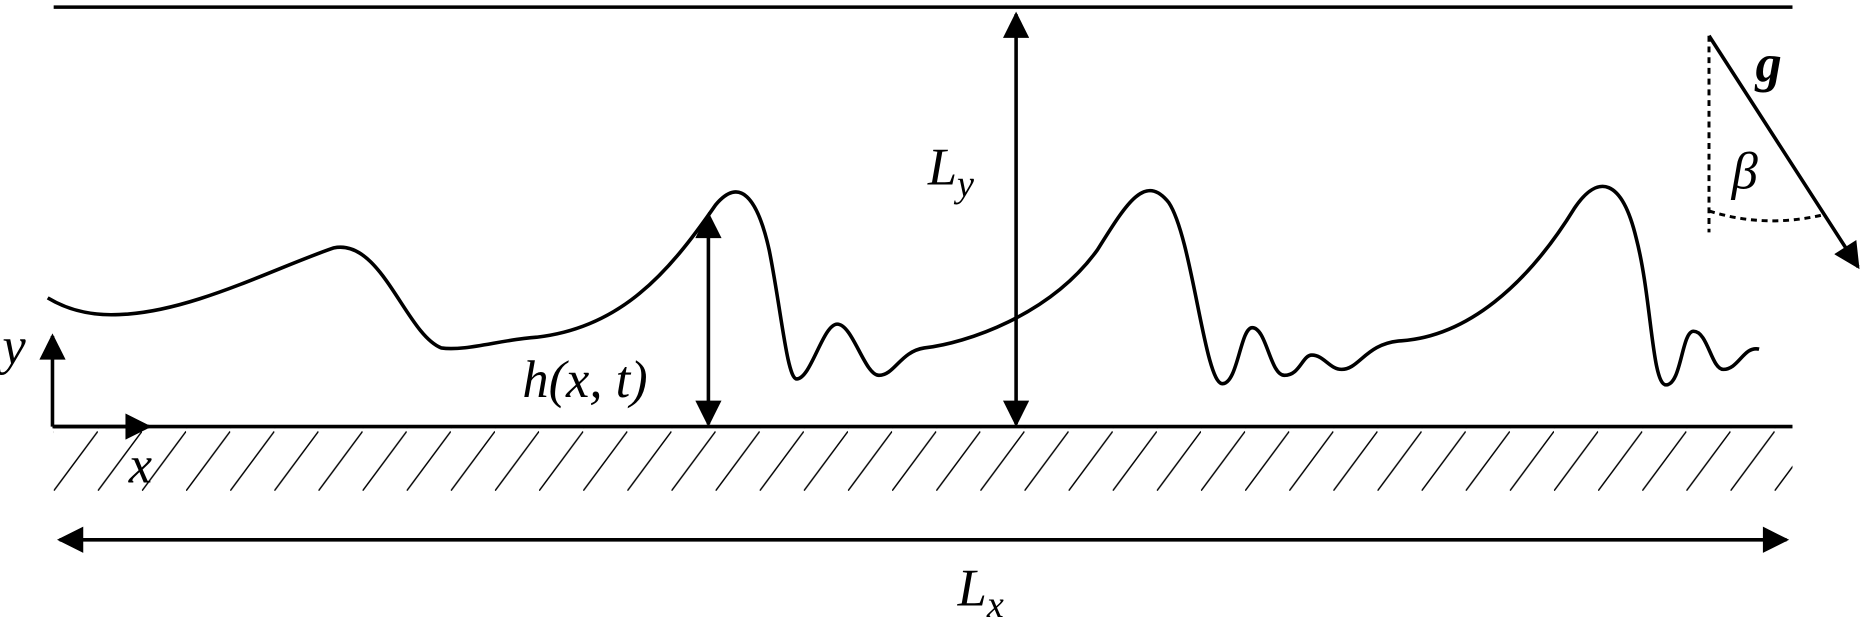  What do you see at coordinates (923, 459) in the screenshot?
I see `wall-hatching` at bounding box center [923, 459].